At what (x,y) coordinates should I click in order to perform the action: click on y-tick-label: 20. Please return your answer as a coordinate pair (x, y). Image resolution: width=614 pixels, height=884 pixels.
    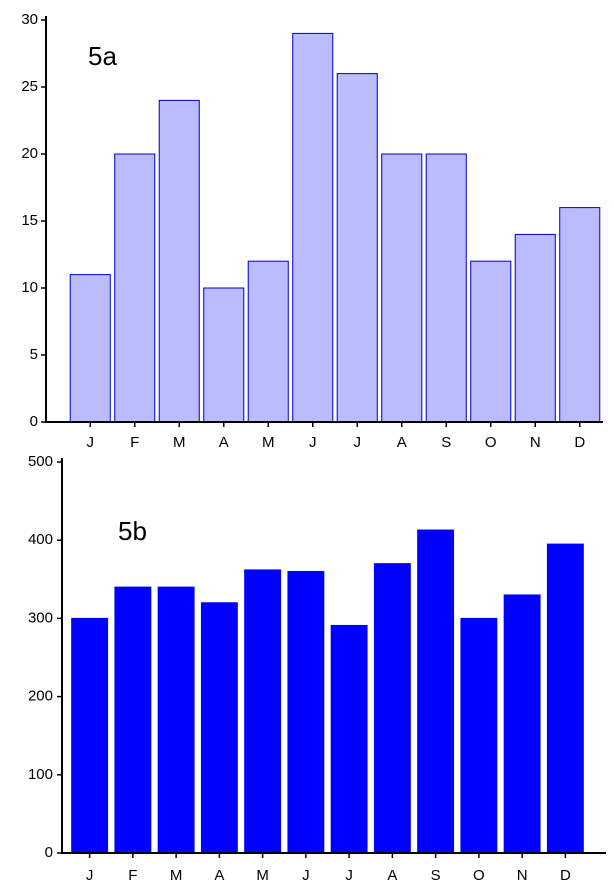
    Looking at the image, I should click on (29, 153).